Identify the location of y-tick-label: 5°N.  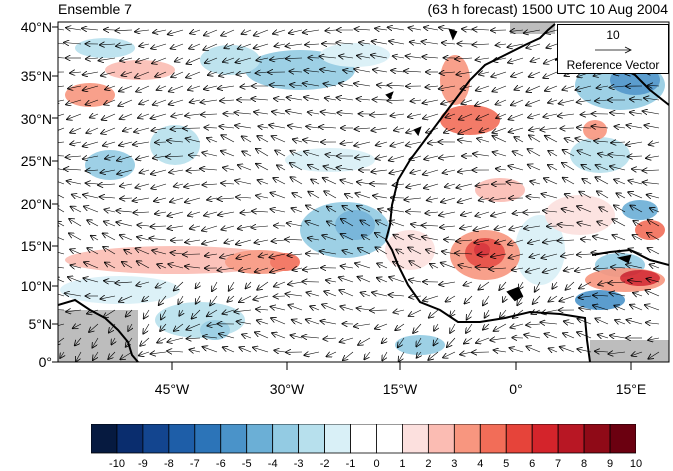
(26, 324).